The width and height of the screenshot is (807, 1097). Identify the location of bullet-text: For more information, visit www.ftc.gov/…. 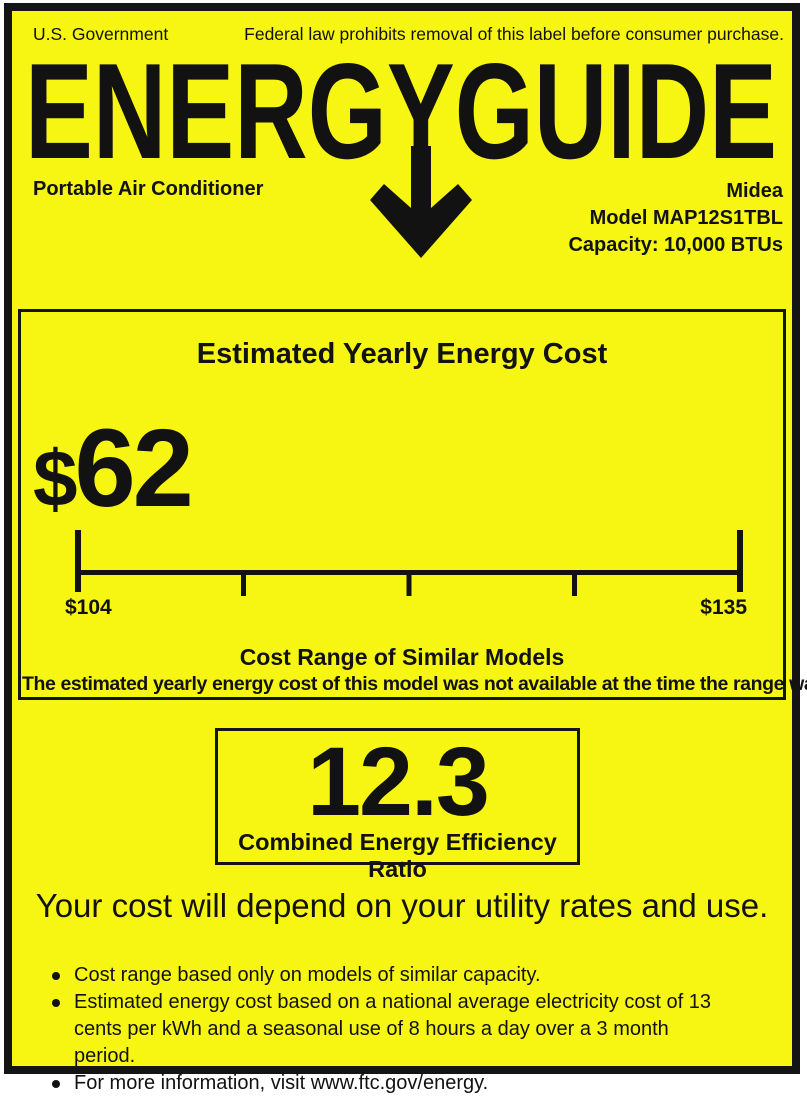
(281, 1083).